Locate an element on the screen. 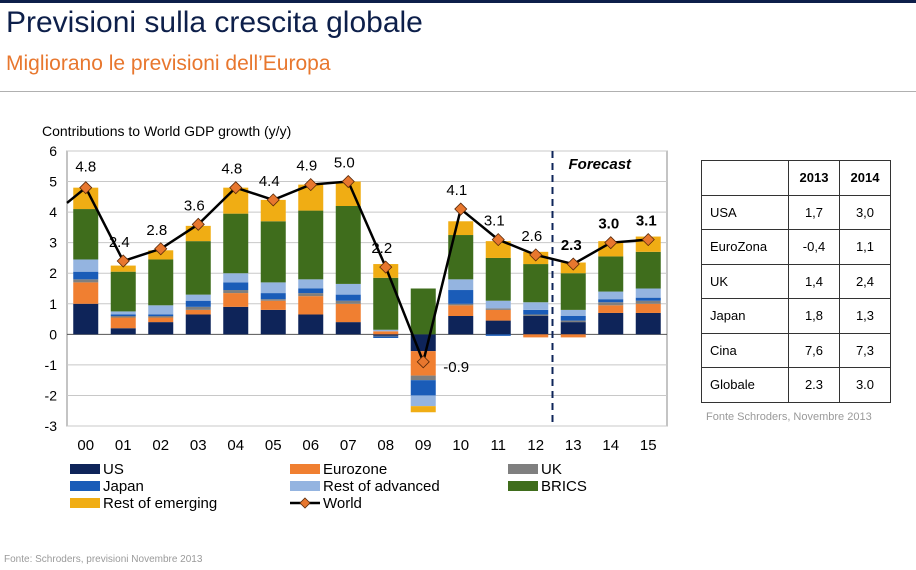 The image size is (916, 570). legend-label: World is located at coordinates (342, 503).